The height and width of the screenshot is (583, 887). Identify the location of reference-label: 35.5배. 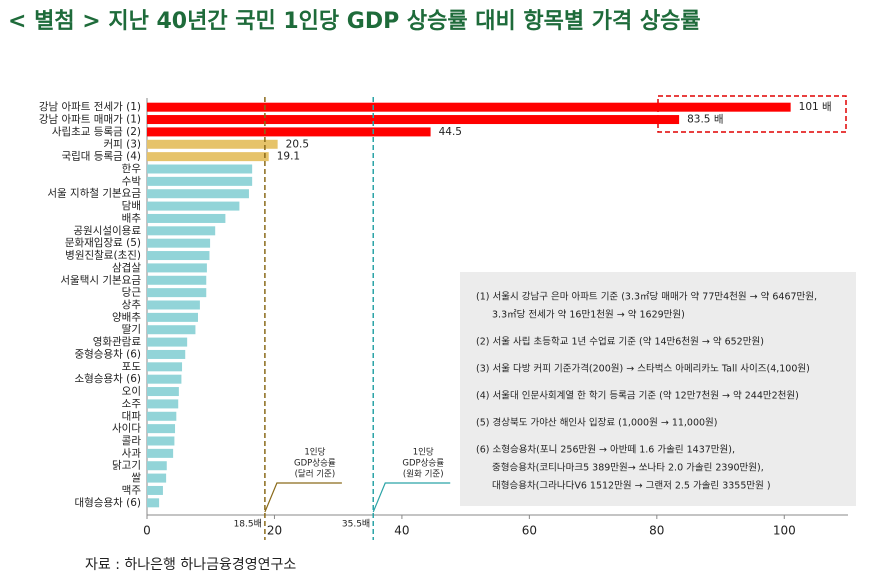
(356, 524).